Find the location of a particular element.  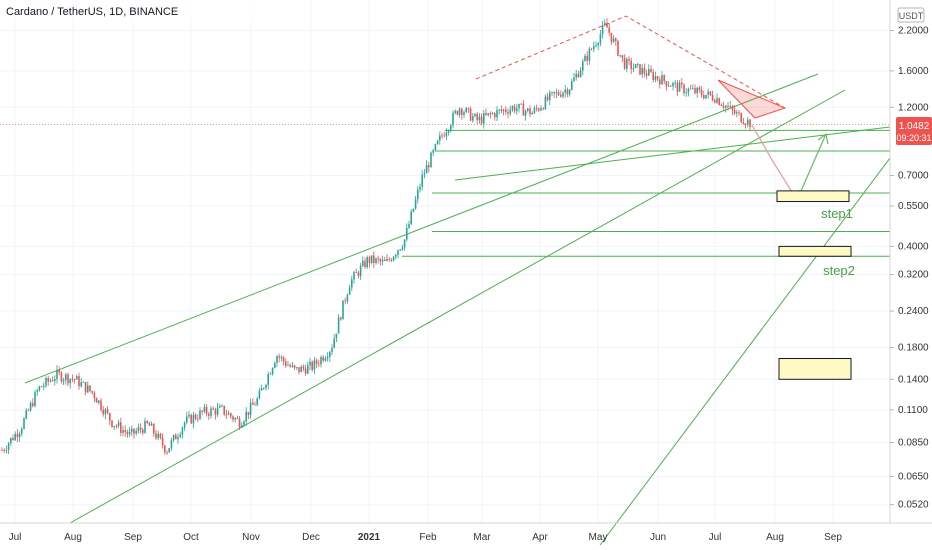

y-tick-label: 0.3200 is located at coordinates (913, 275).